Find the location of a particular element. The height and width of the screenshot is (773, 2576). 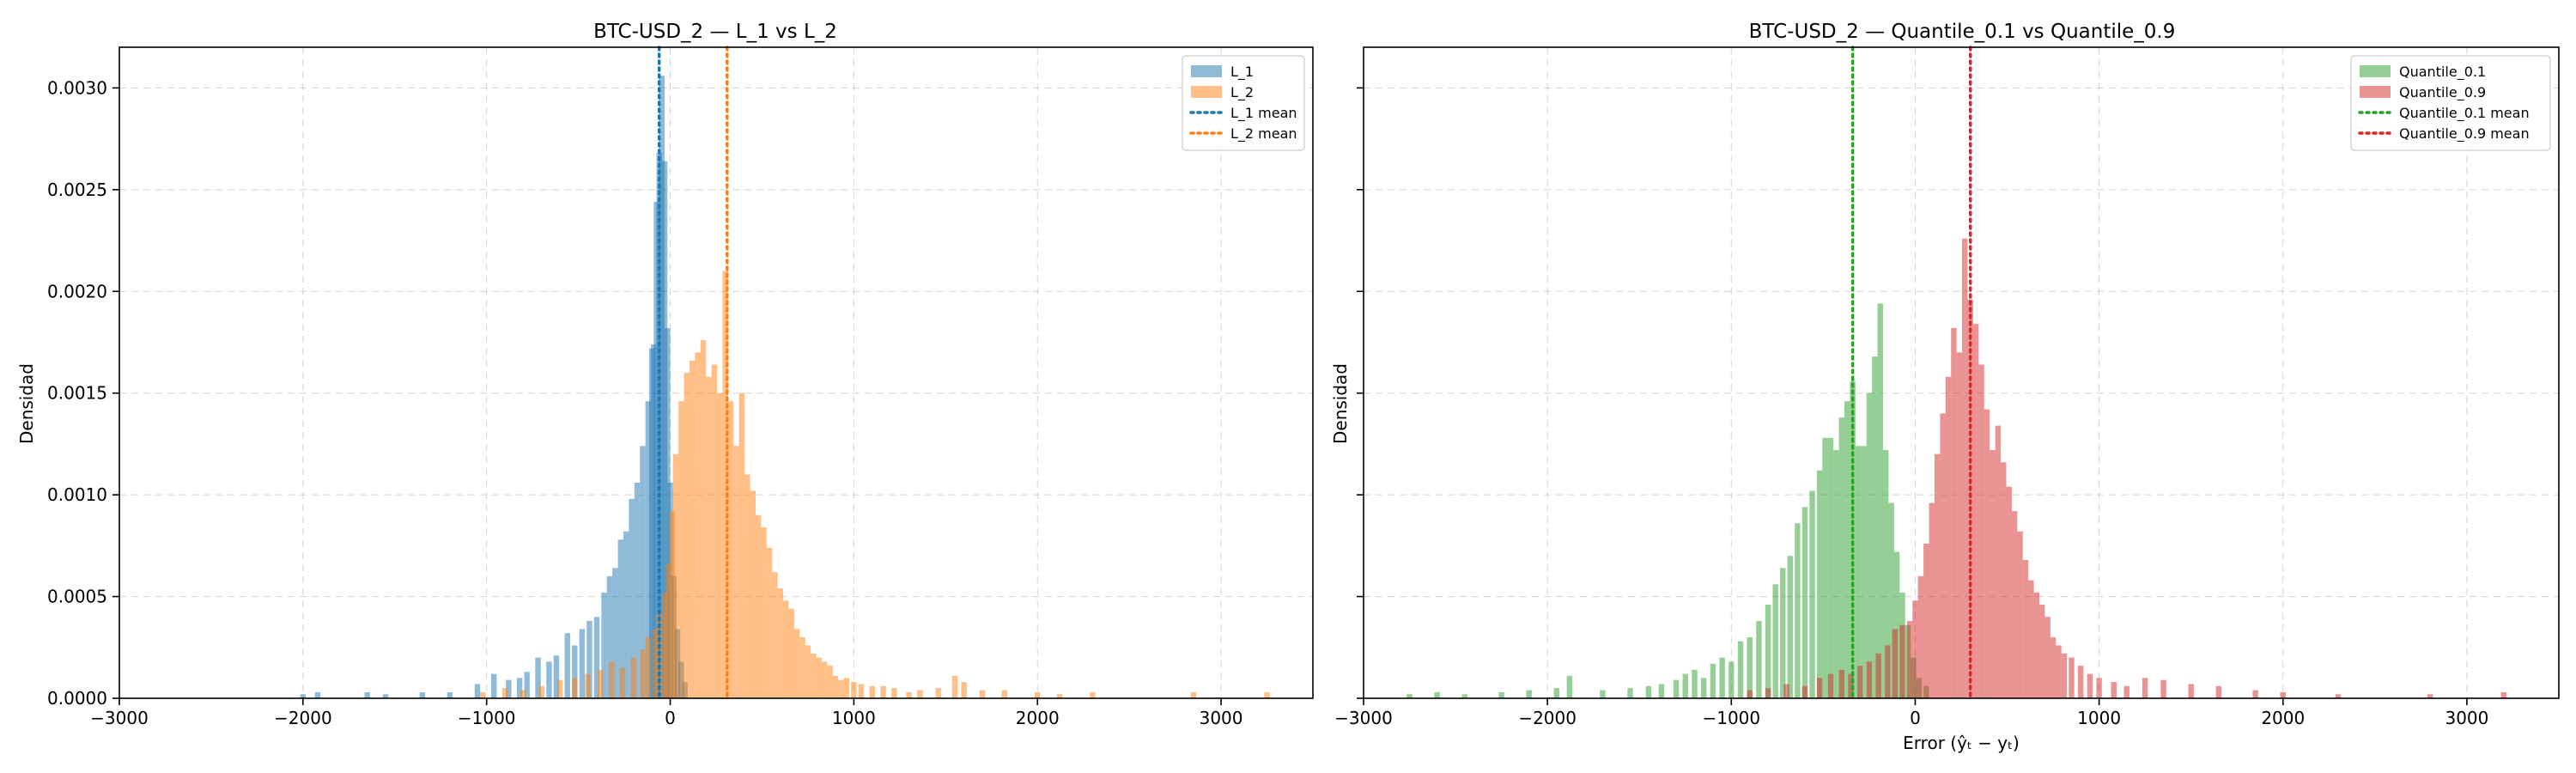

legend-label: Quantile_0.1 mean is located at coordinates (2464, 113).